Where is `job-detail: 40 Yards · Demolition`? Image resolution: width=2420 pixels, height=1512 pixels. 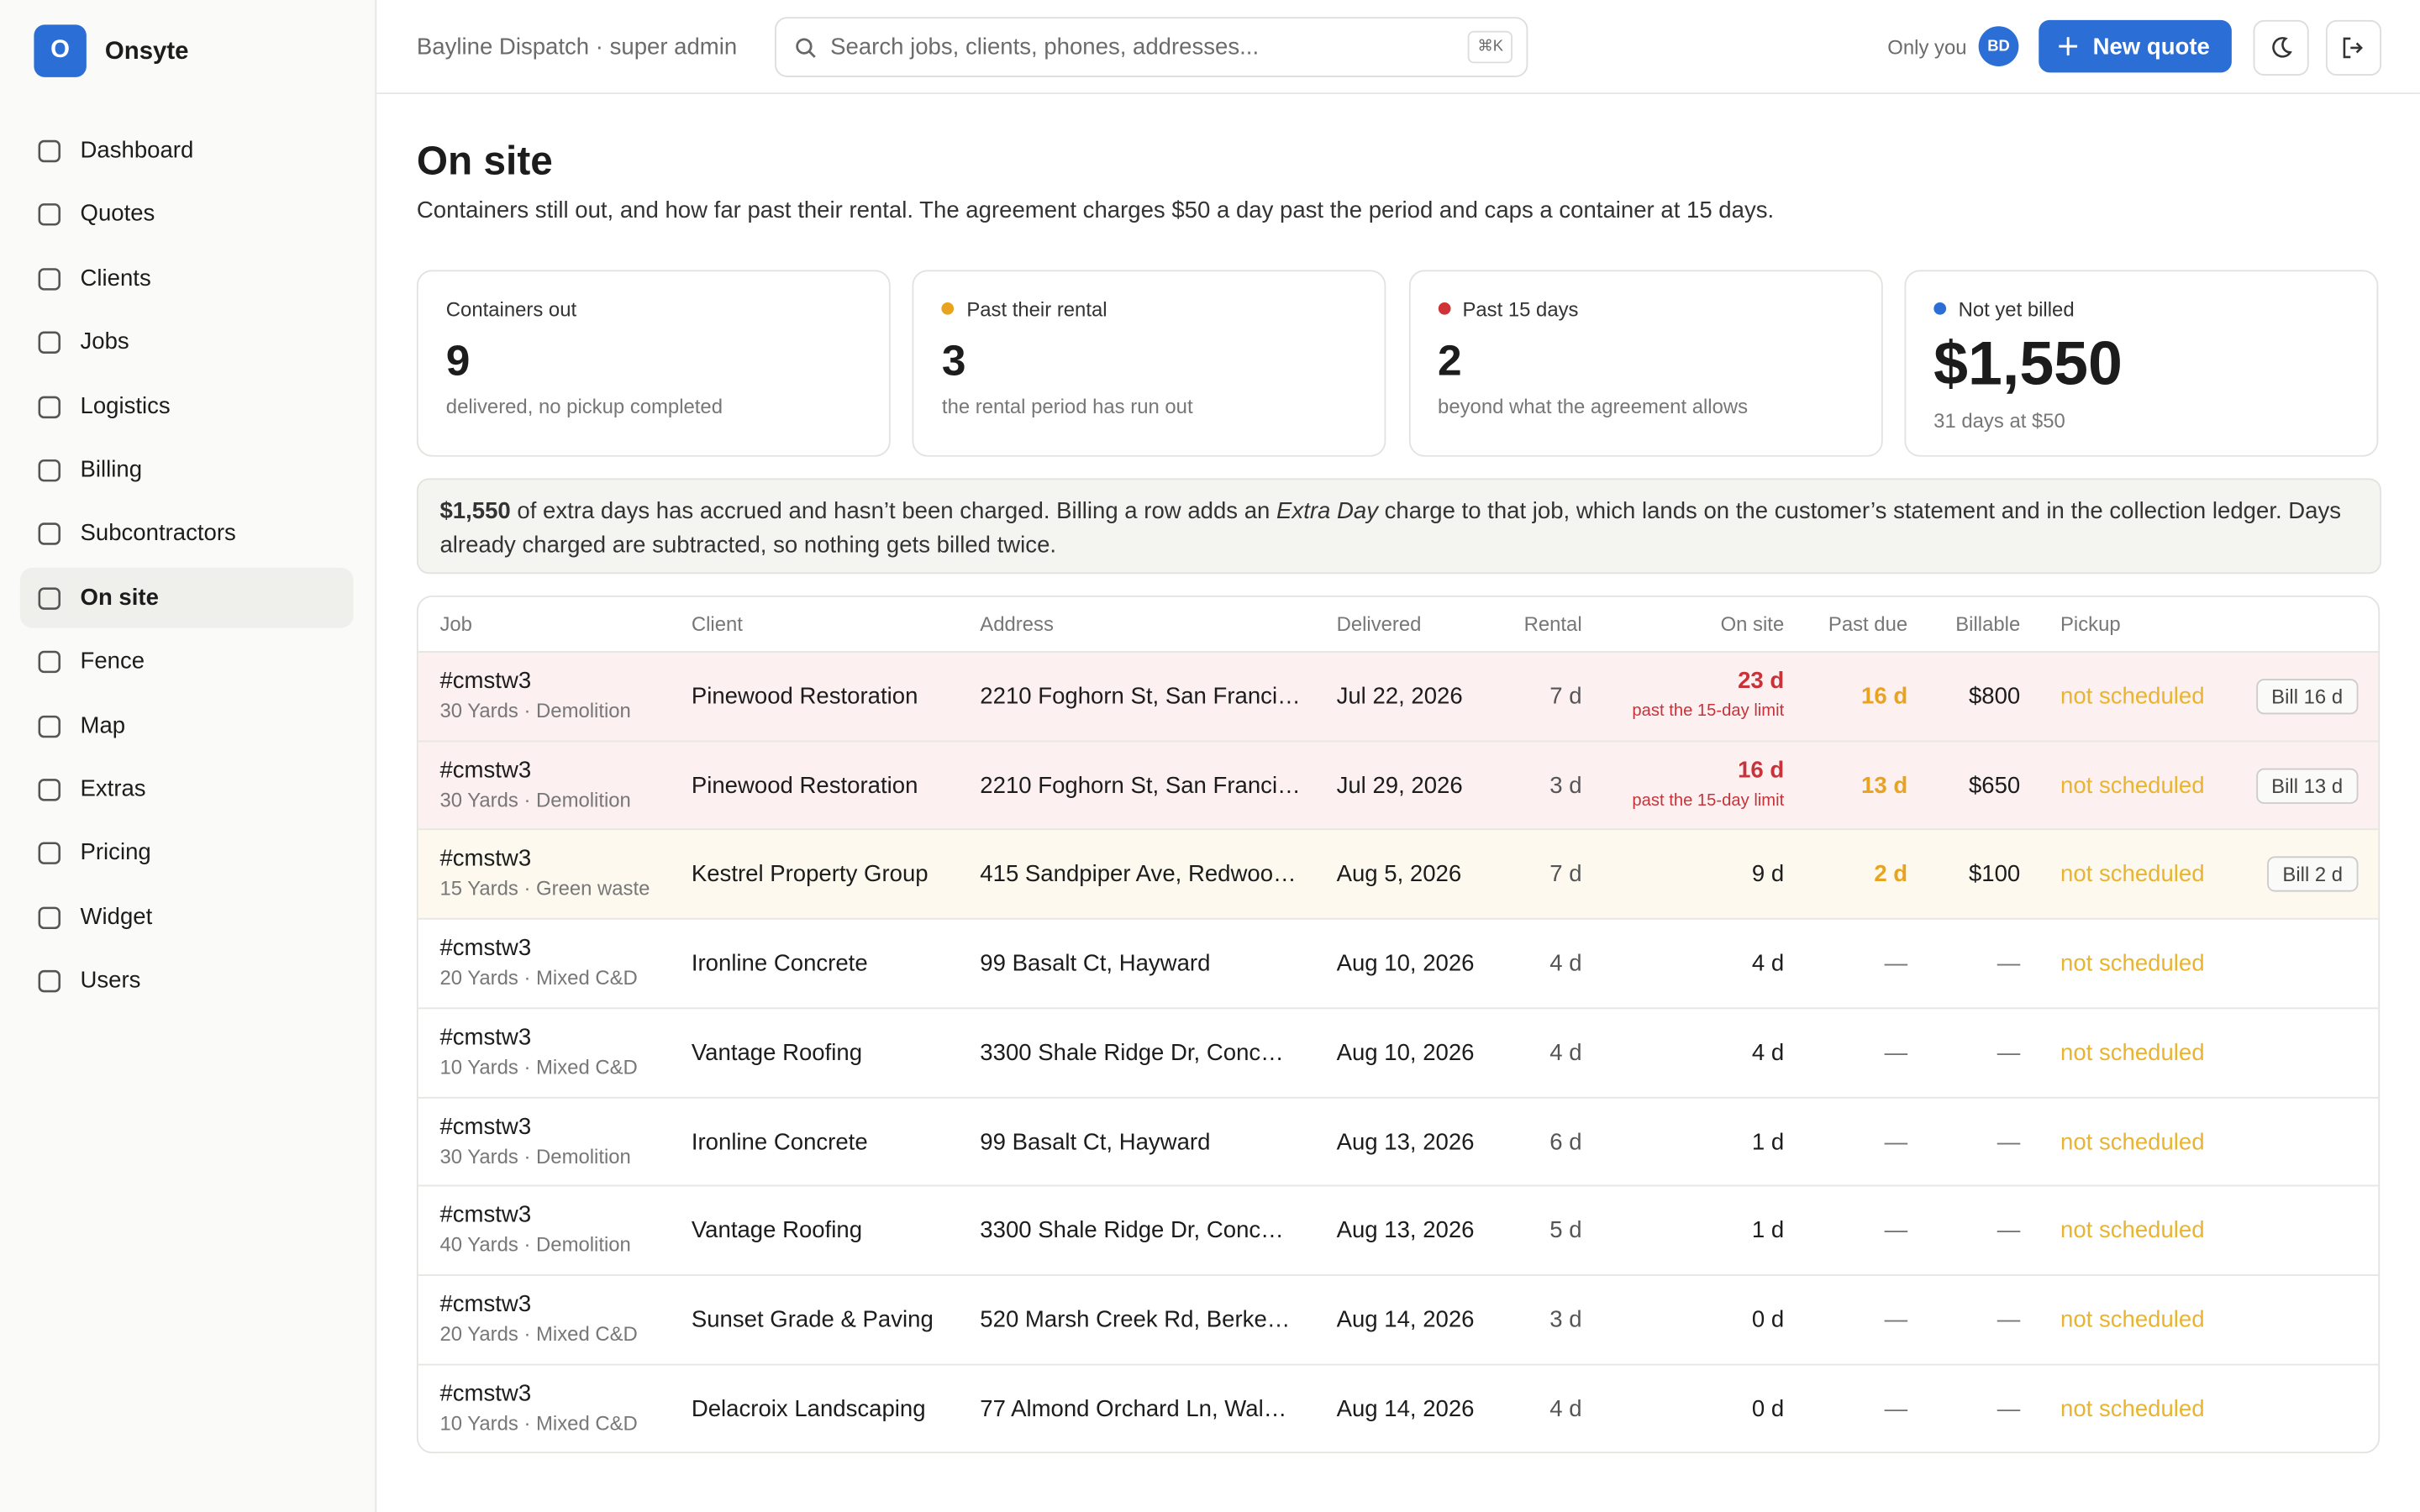
job-detail: 40 Yards · Demolition is located at coordinates (535, 1244).